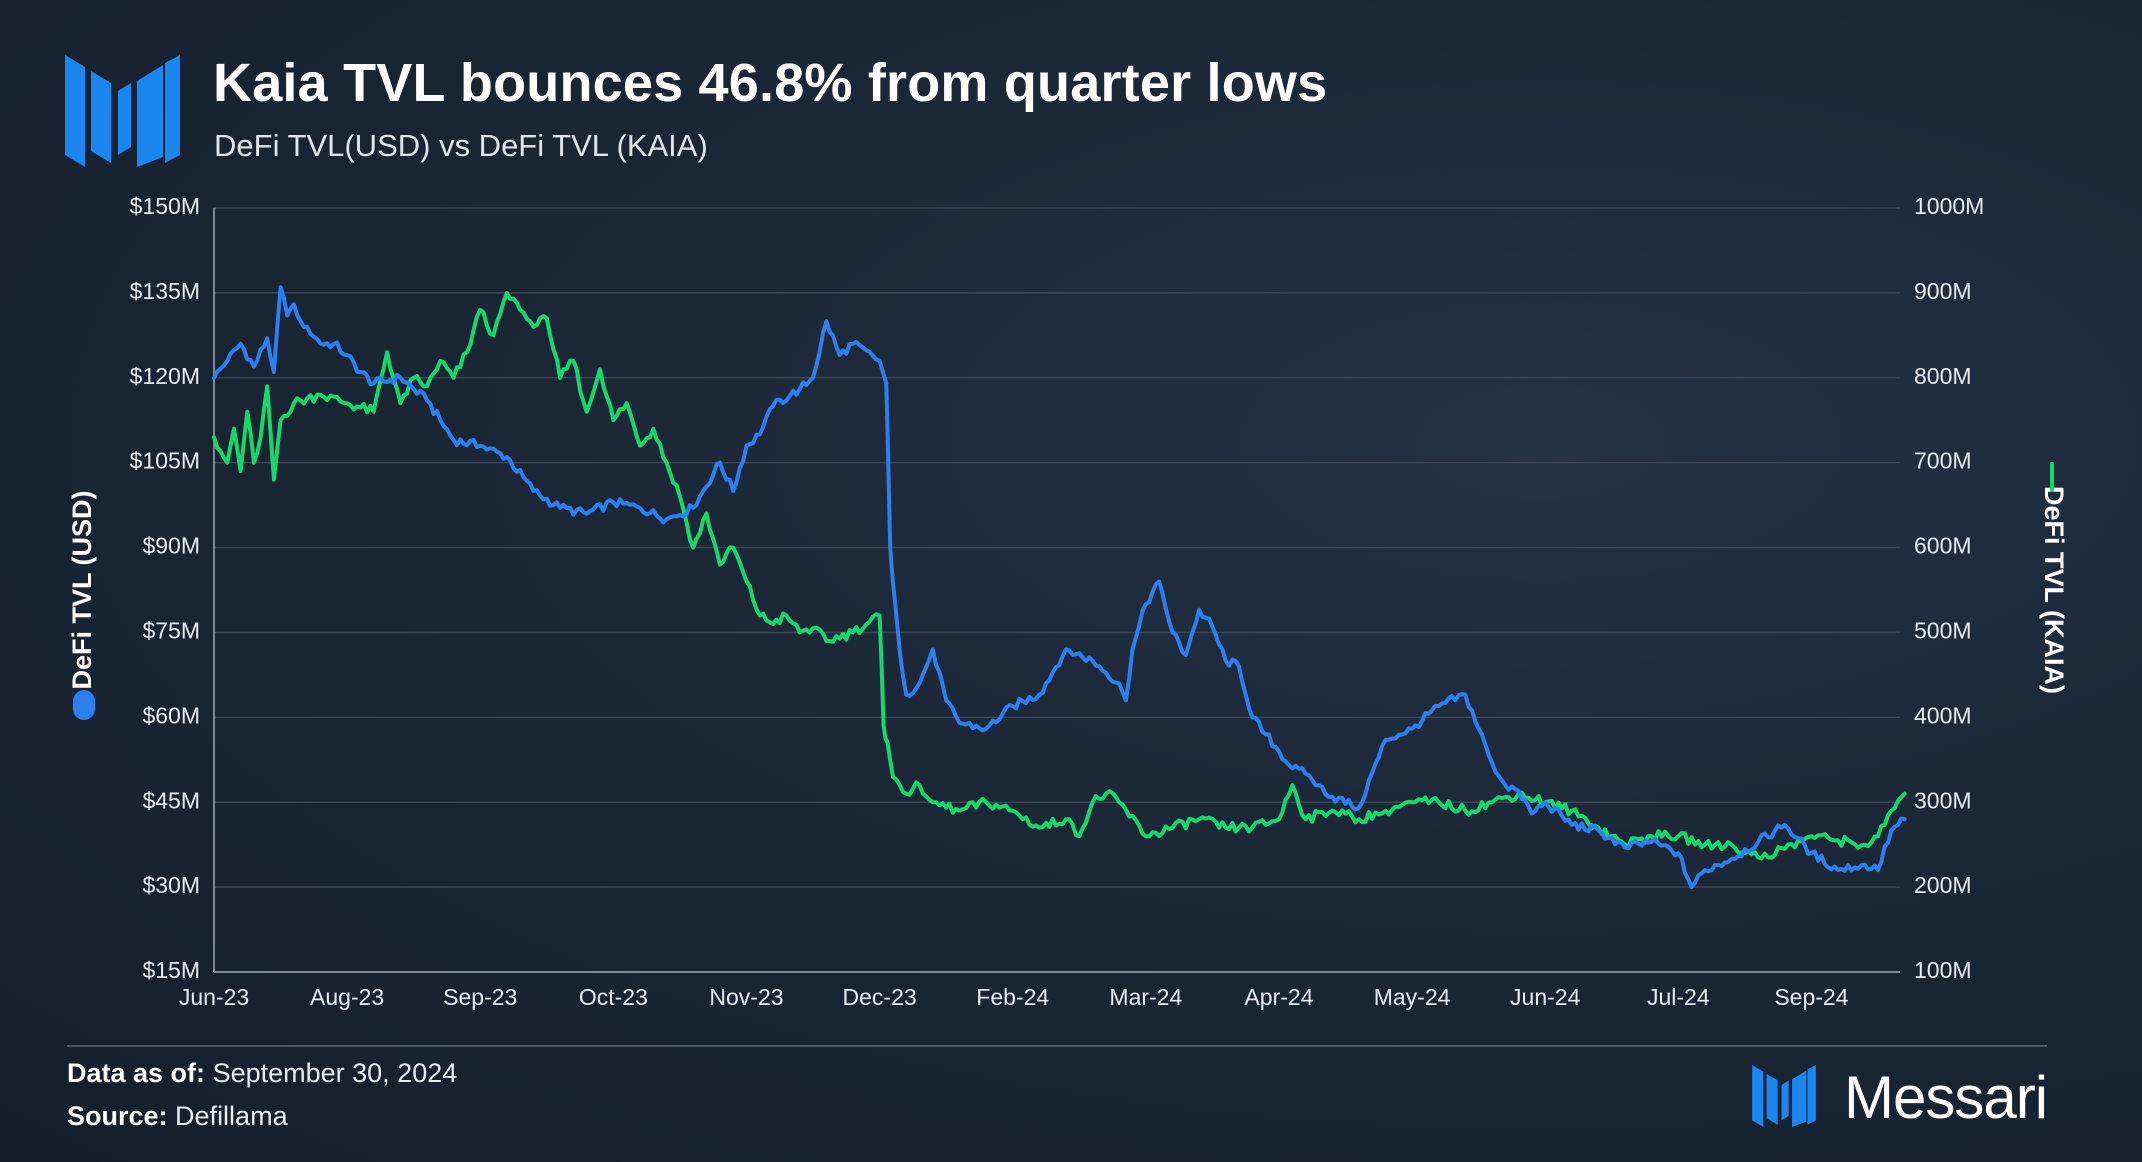 This screenshot has height=1162, width=2142. What do you see at coordinates (880, 997) in the screenshot?
I see `x-tick-label: Dec-23` at bounding box center [880, 997].